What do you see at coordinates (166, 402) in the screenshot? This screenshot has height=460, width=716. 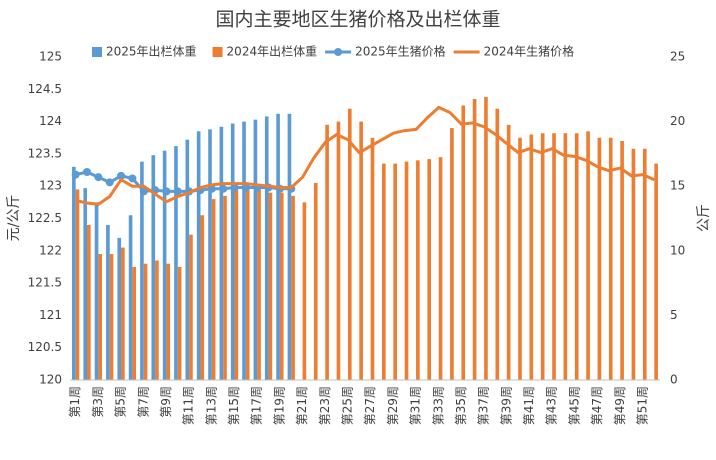 I see `x-tick-label: 第9周` at bounding box center [166, 402].